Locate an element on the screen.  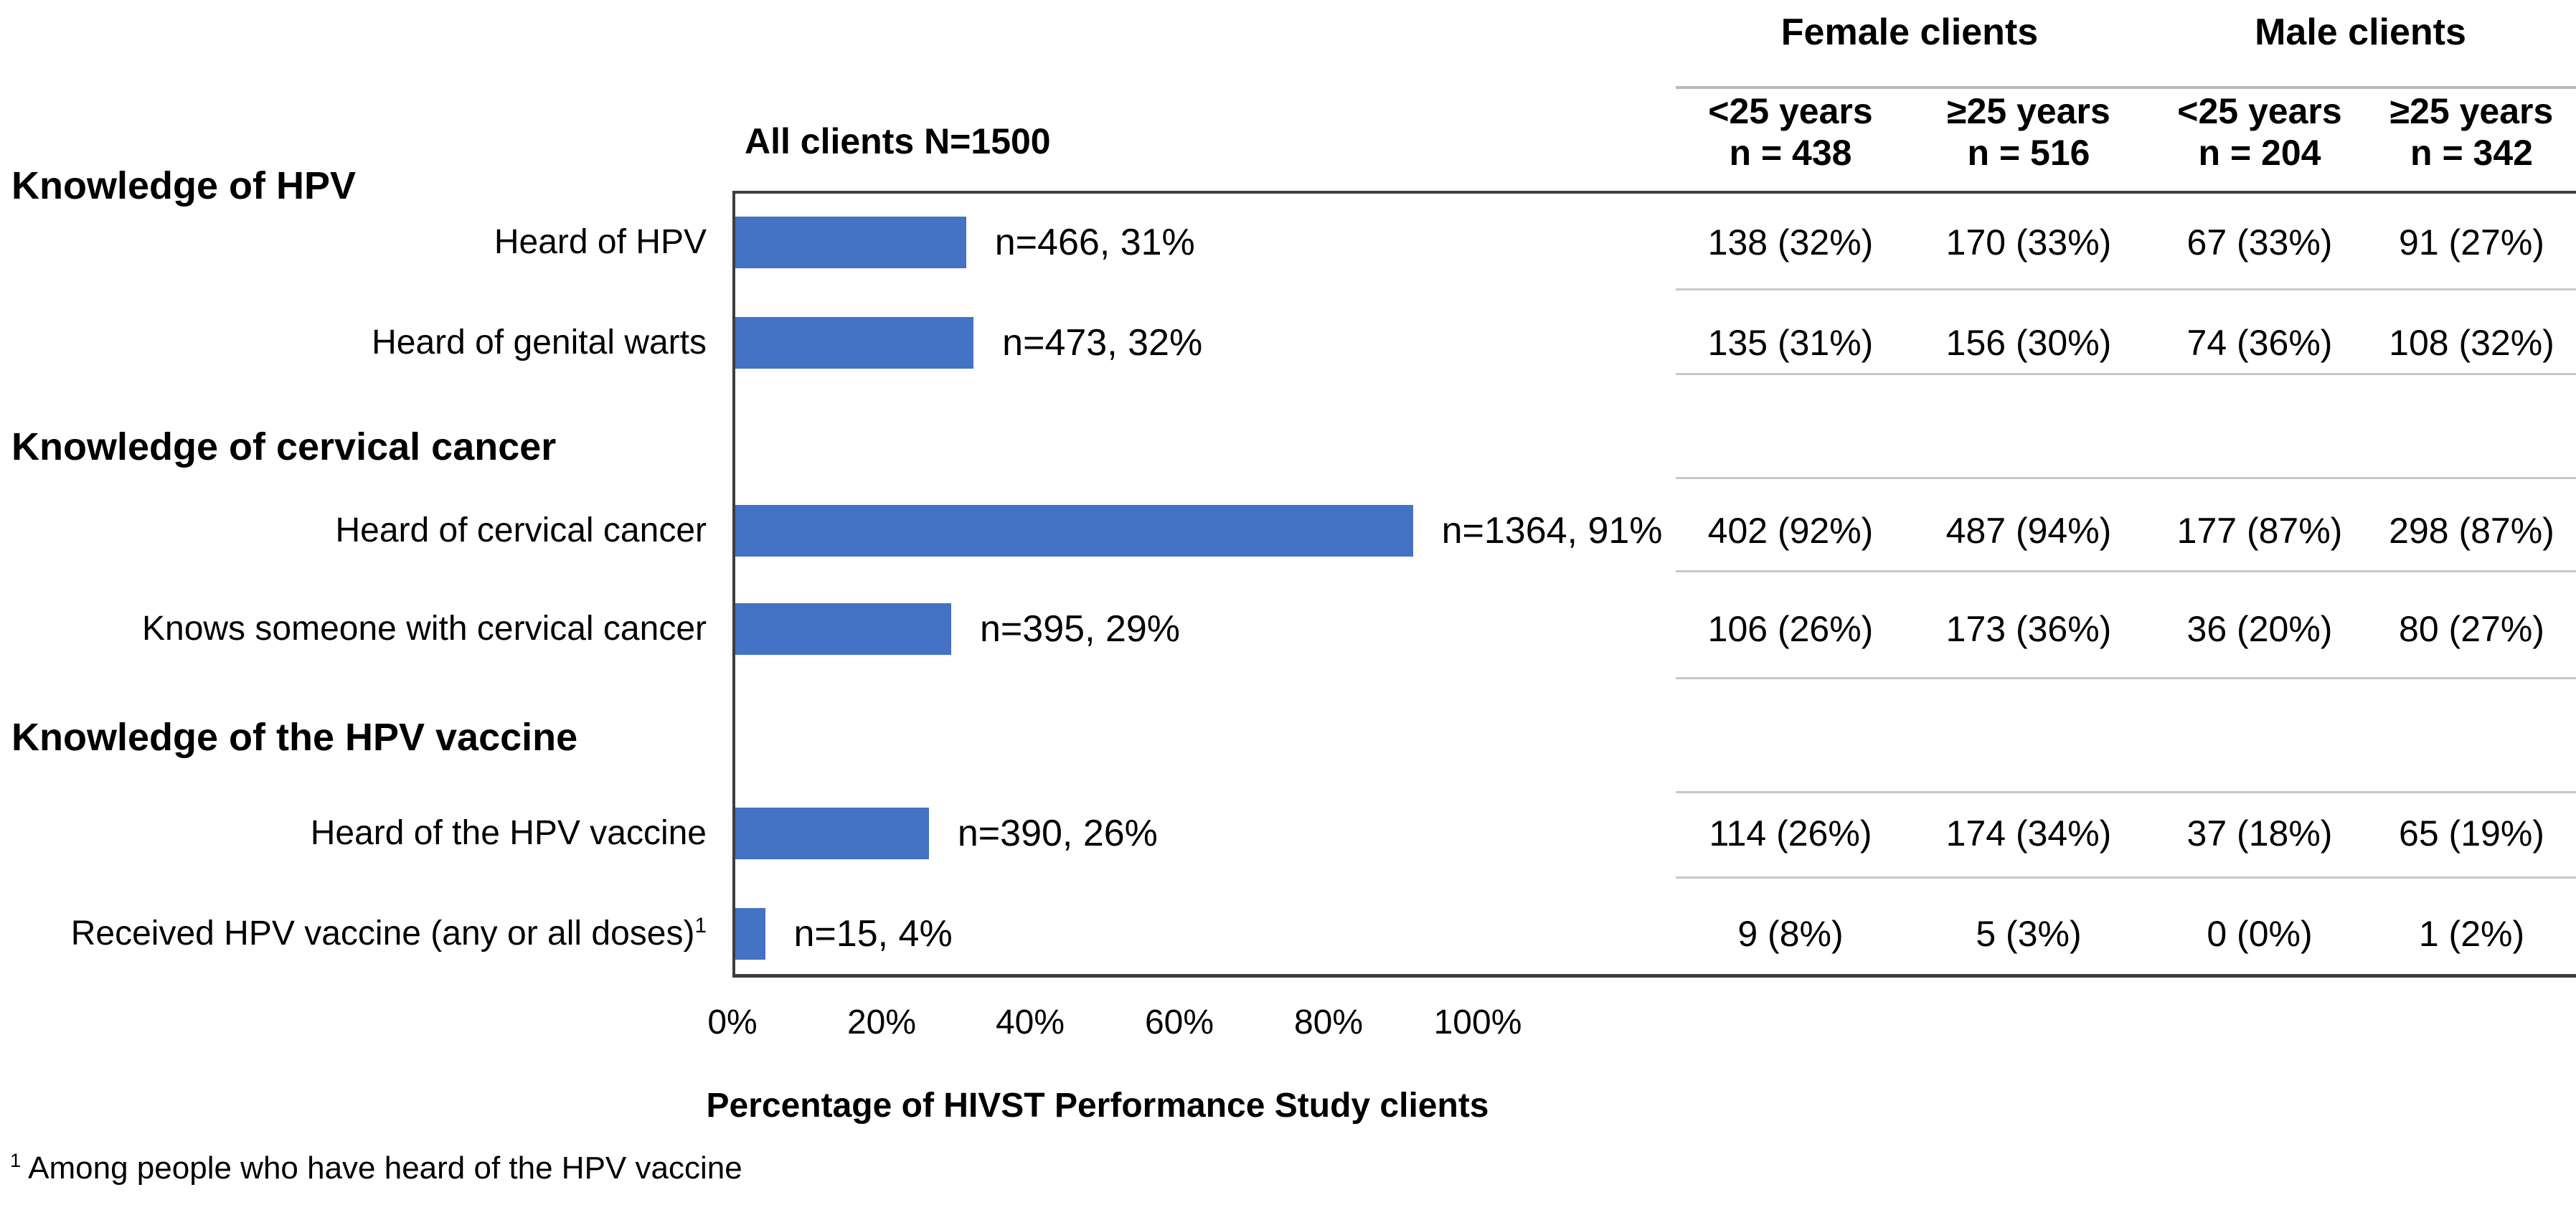
footnote-reference-superscript: 1 is located at coordinates (700, 925).